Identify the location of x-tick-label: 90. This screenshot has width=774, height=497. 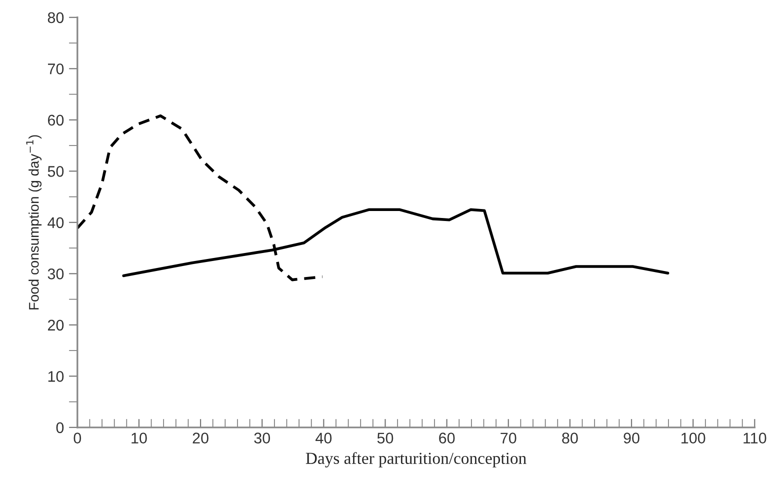
(632, 438).